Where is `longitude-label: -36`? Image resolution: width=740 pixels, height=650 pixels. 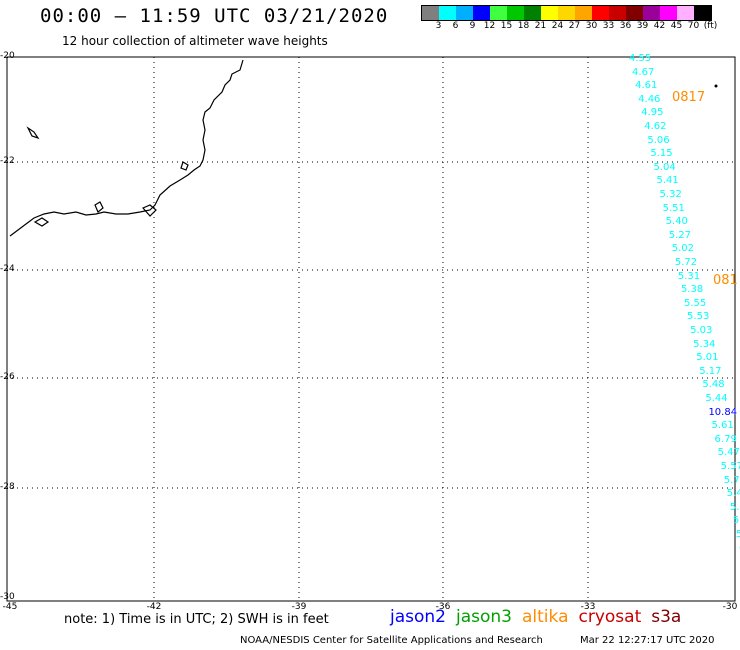 longitude-label: -36 is located at coordinates (443, 607).